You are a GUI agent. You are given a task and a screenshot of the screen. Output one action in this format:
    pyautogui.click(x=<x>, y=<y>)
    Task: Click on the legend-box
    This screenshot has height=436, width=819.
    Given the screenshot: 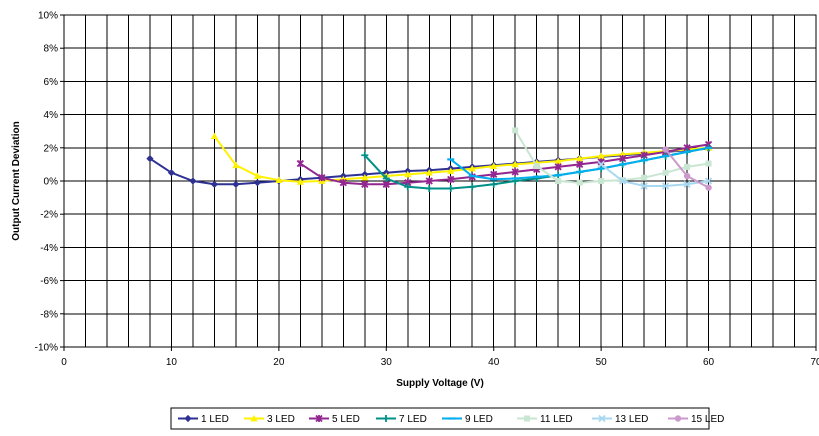 What is the action you would take?
    pyautogui.click(x=440, y=418)
    